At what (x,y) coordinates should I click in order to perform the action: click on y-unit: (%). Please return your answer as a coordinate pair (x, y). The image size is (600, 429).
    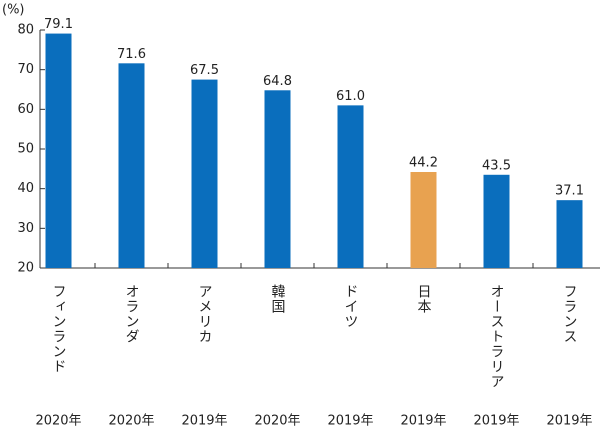
    Looking at the image, I should click on (13, 10).